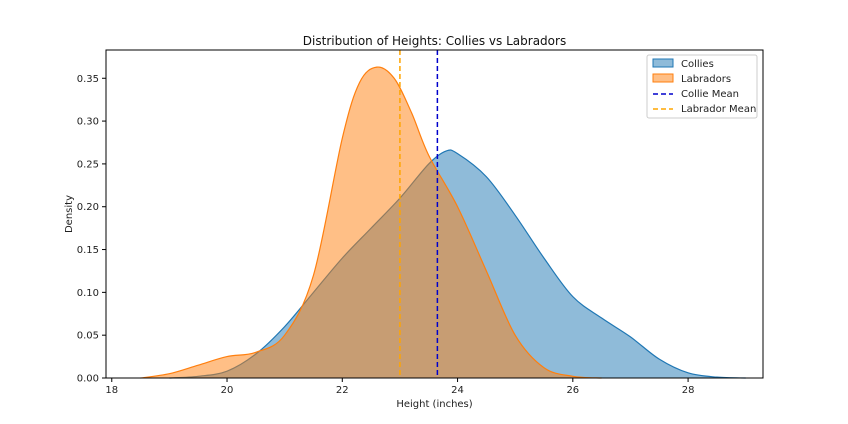  I want to click on y-axis-ticks: 0.00 0.05 0.10 0.15 0.20 0.25 0.30 0.35, so click(91, 229).